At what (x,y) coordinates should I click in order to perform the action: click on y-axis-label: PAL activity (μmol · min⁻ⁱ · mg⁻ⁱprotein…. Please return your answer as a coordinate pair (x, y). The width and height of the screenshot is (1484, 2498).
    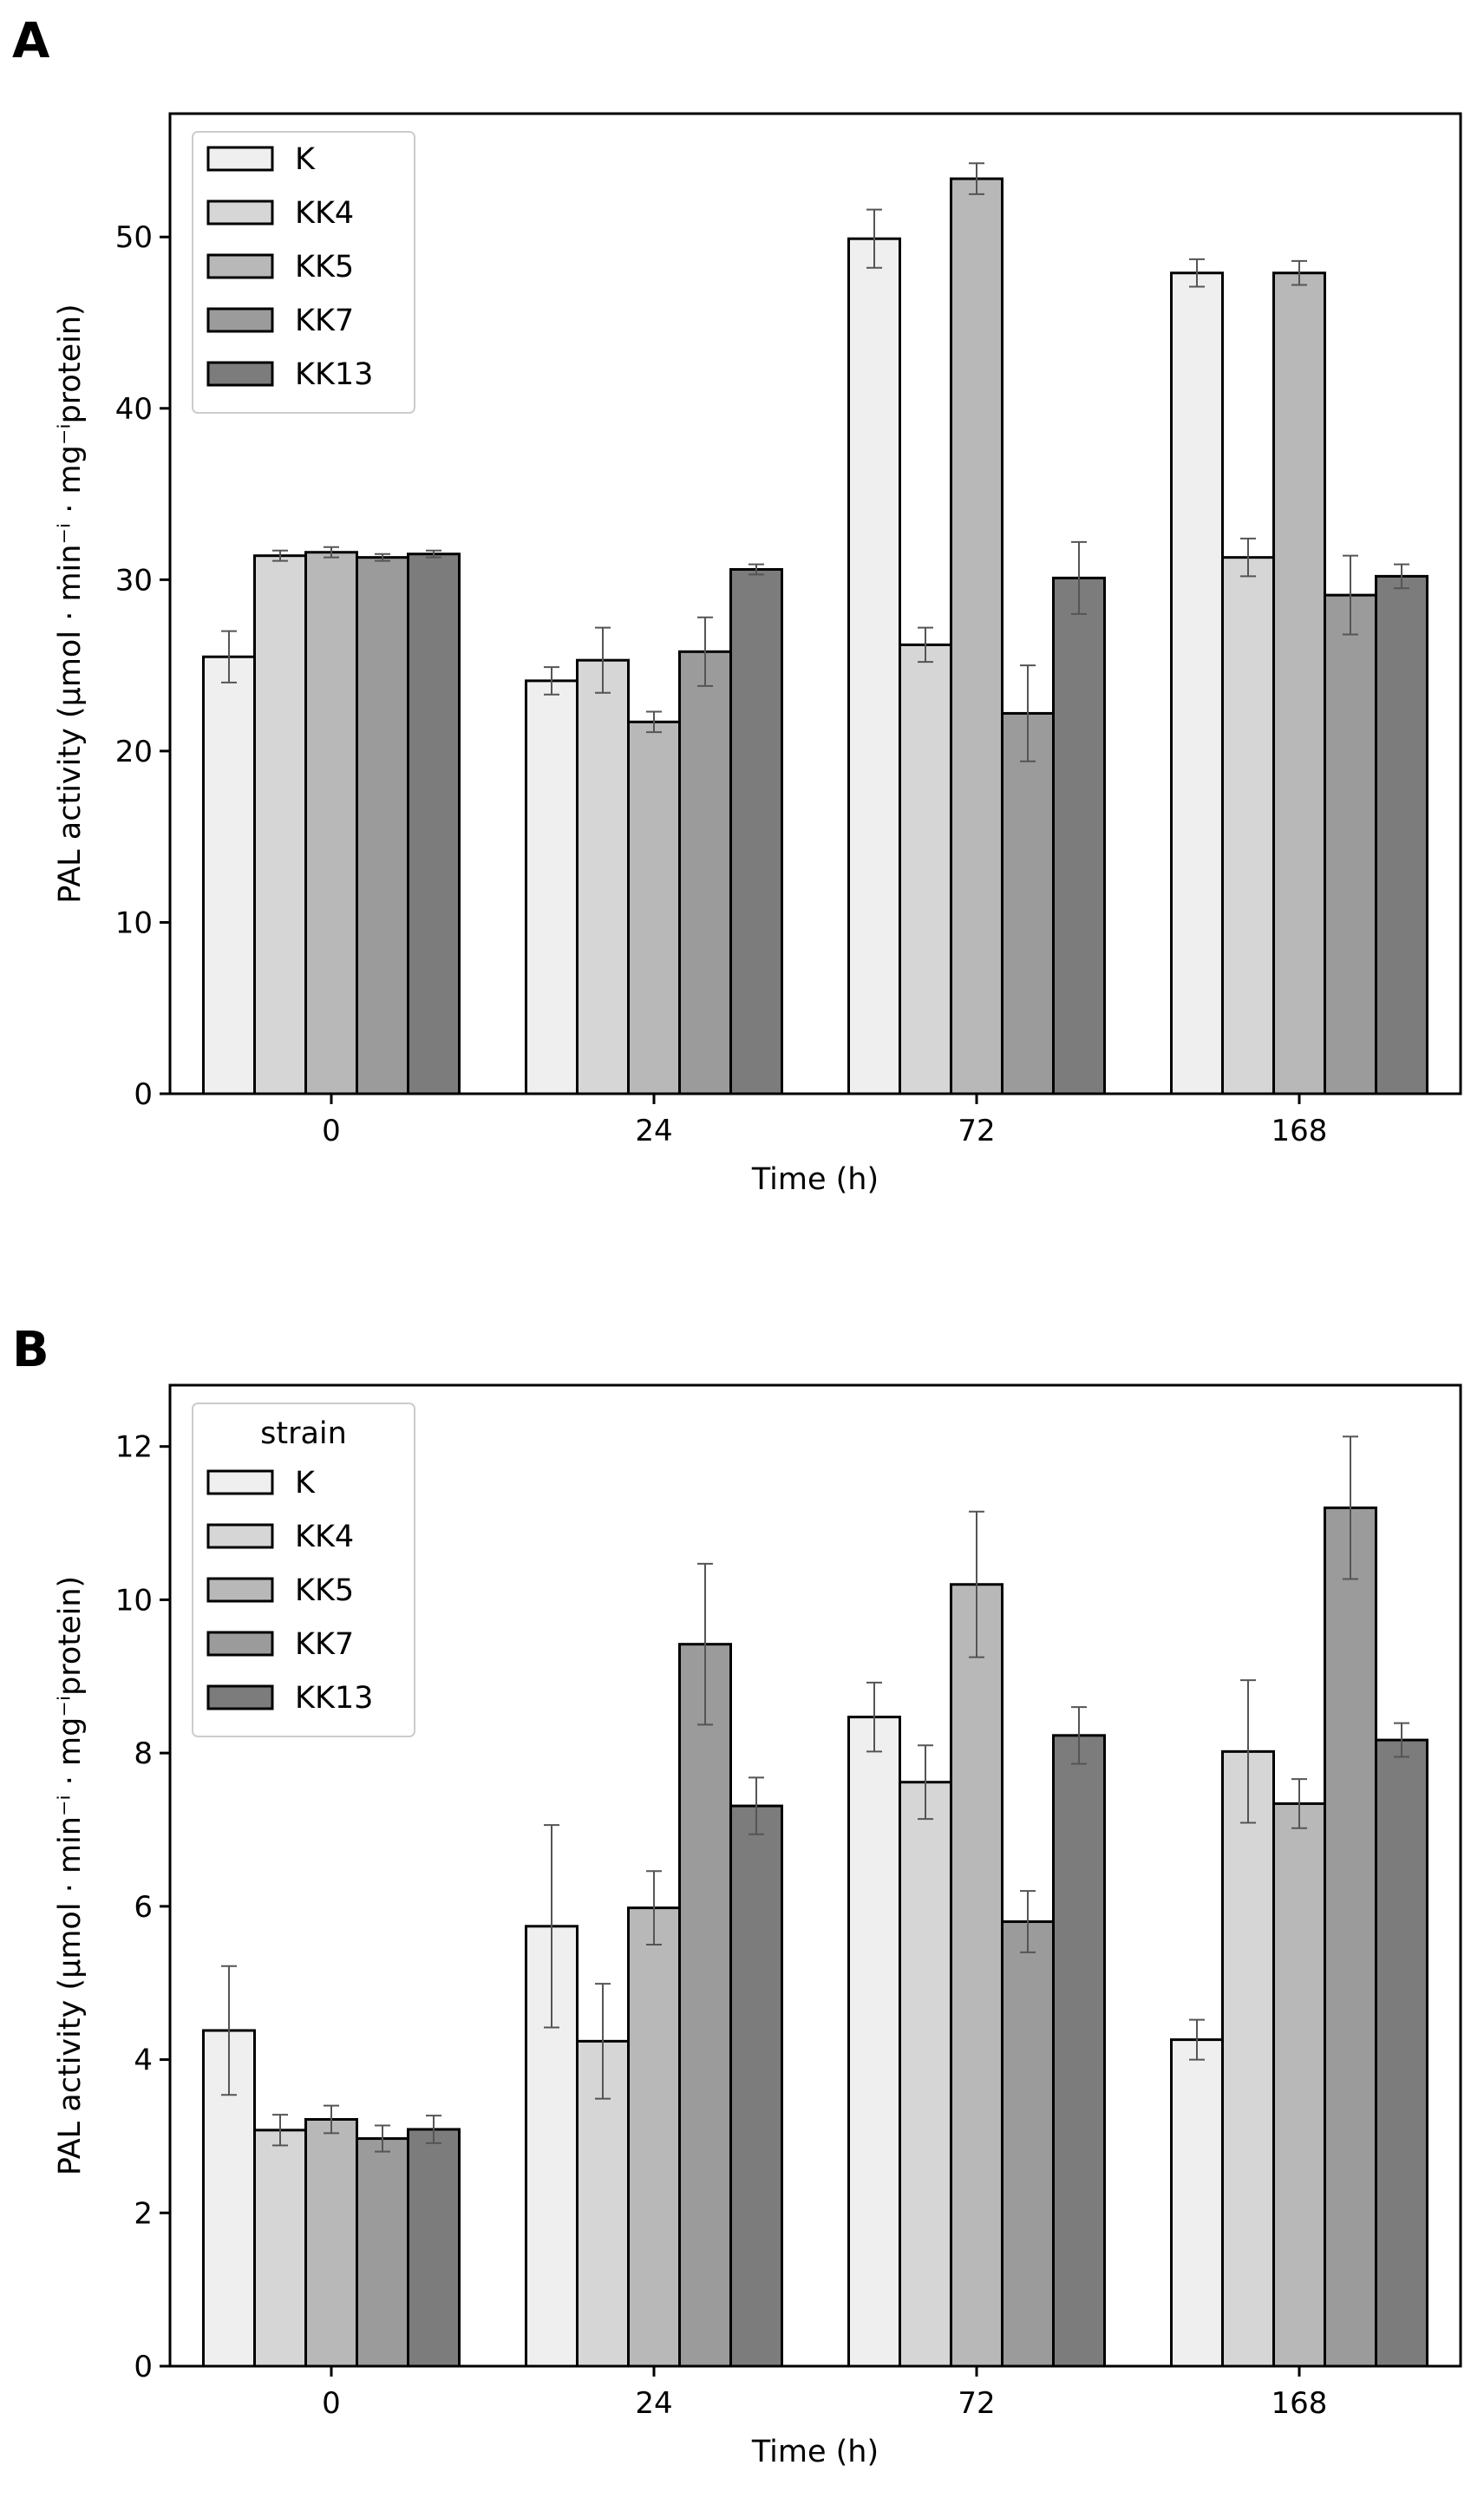
    Looking at the image, I should click on (71, 1875).